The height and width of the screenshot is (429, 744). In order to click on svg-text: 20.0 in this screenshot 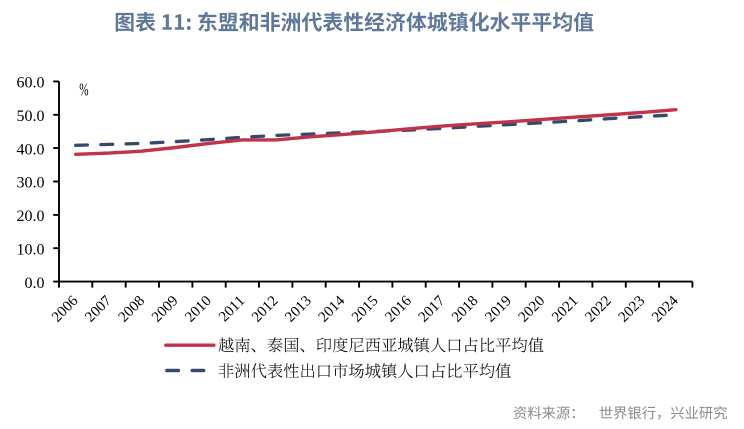, I will do `click(31, 216)`.